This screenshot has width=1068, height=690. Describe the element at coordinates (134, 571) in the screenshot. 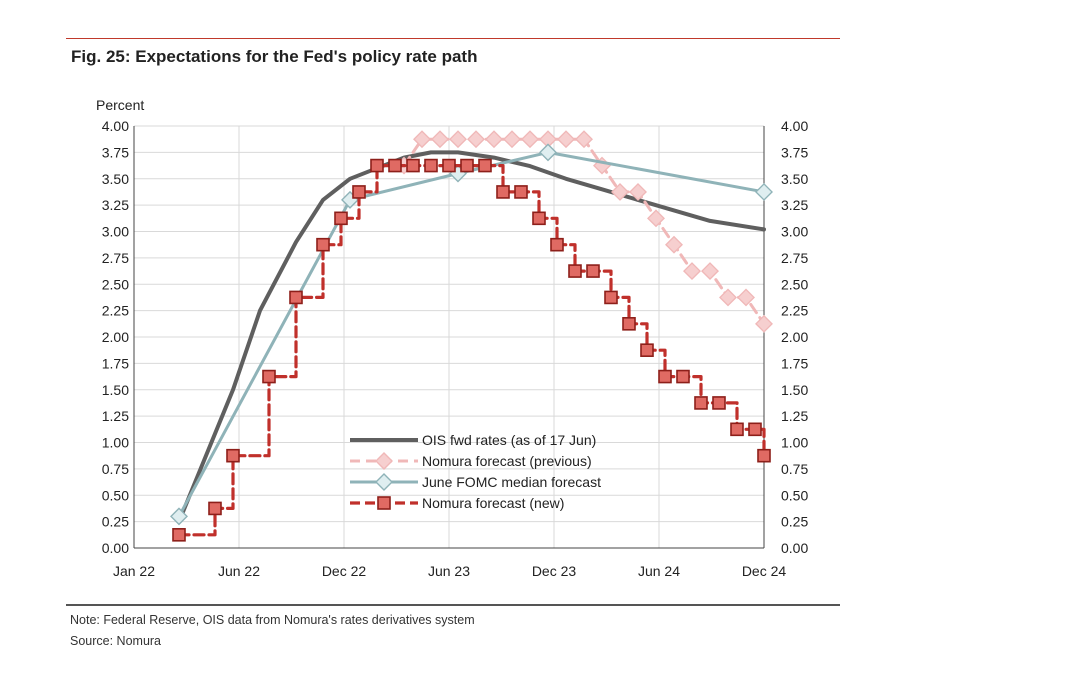

I see `x-tick-label: Jan 22` at that location.